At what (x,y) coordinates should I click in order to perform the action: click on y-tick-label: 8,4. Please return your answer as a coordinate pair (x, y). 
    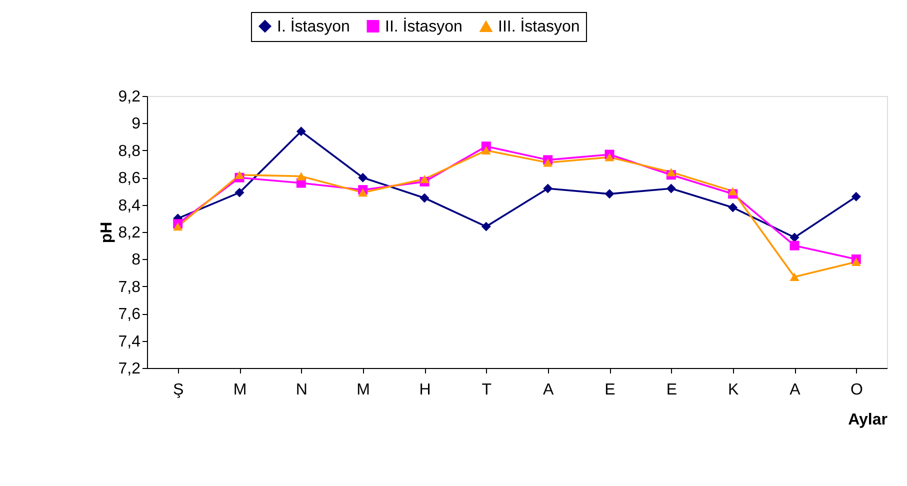
    Looking at the image, I should click on (129, 205).